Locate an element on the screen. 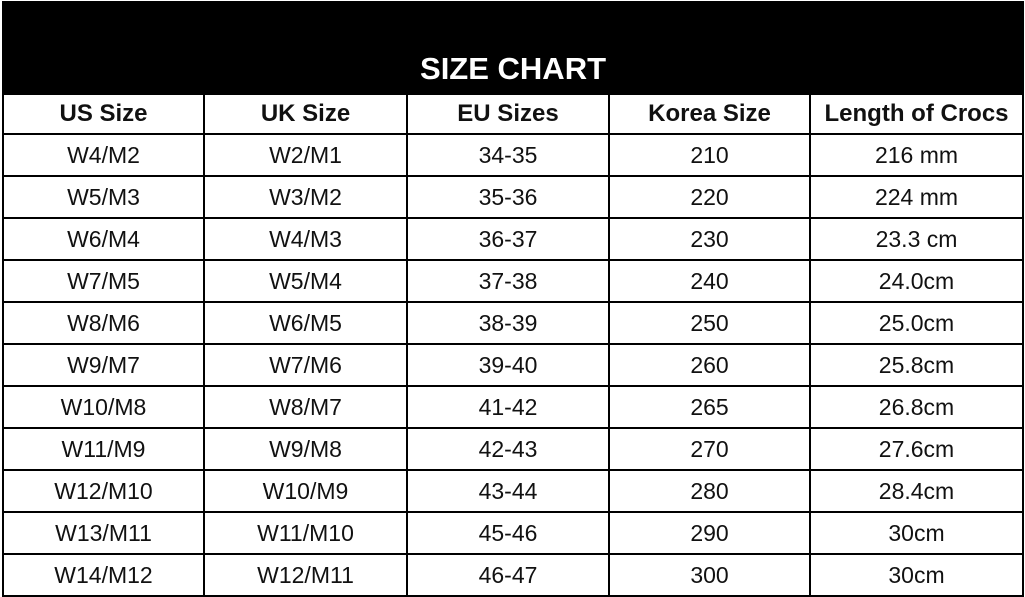 The width and height of the screenshot is (1025, 597). table-cell: W13/M11 is located at coordinates (103, 533).